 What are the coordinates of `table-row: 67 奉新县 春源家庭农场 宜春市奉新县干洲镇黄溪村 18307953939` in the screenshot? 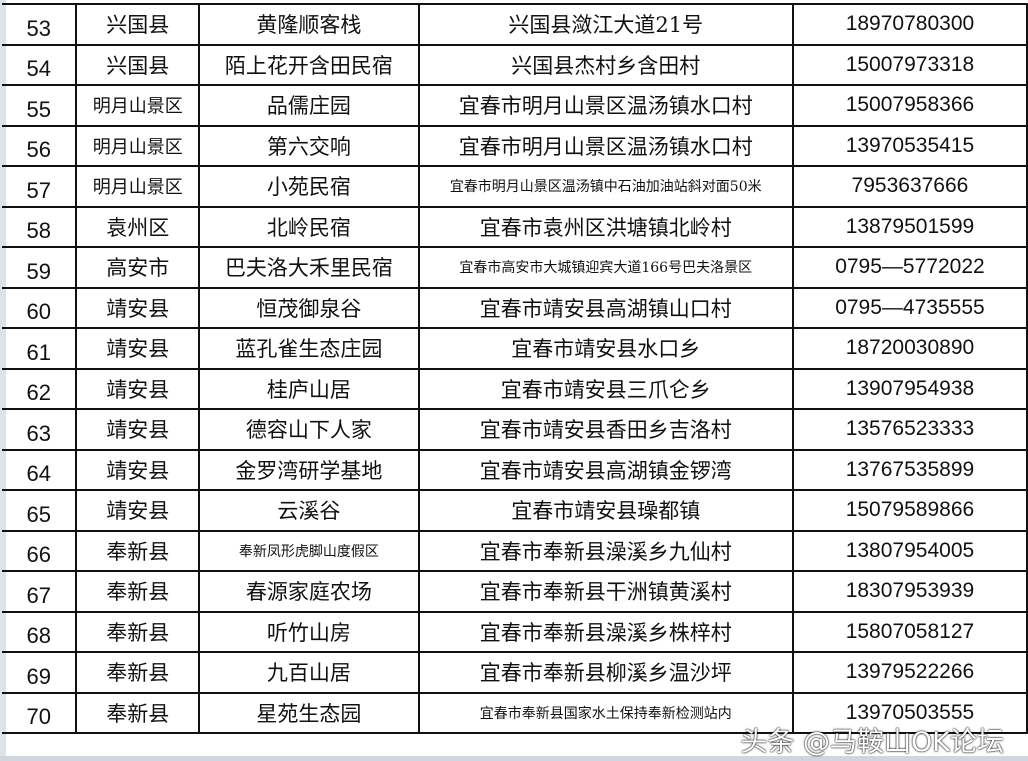 It's located at (515, 591).